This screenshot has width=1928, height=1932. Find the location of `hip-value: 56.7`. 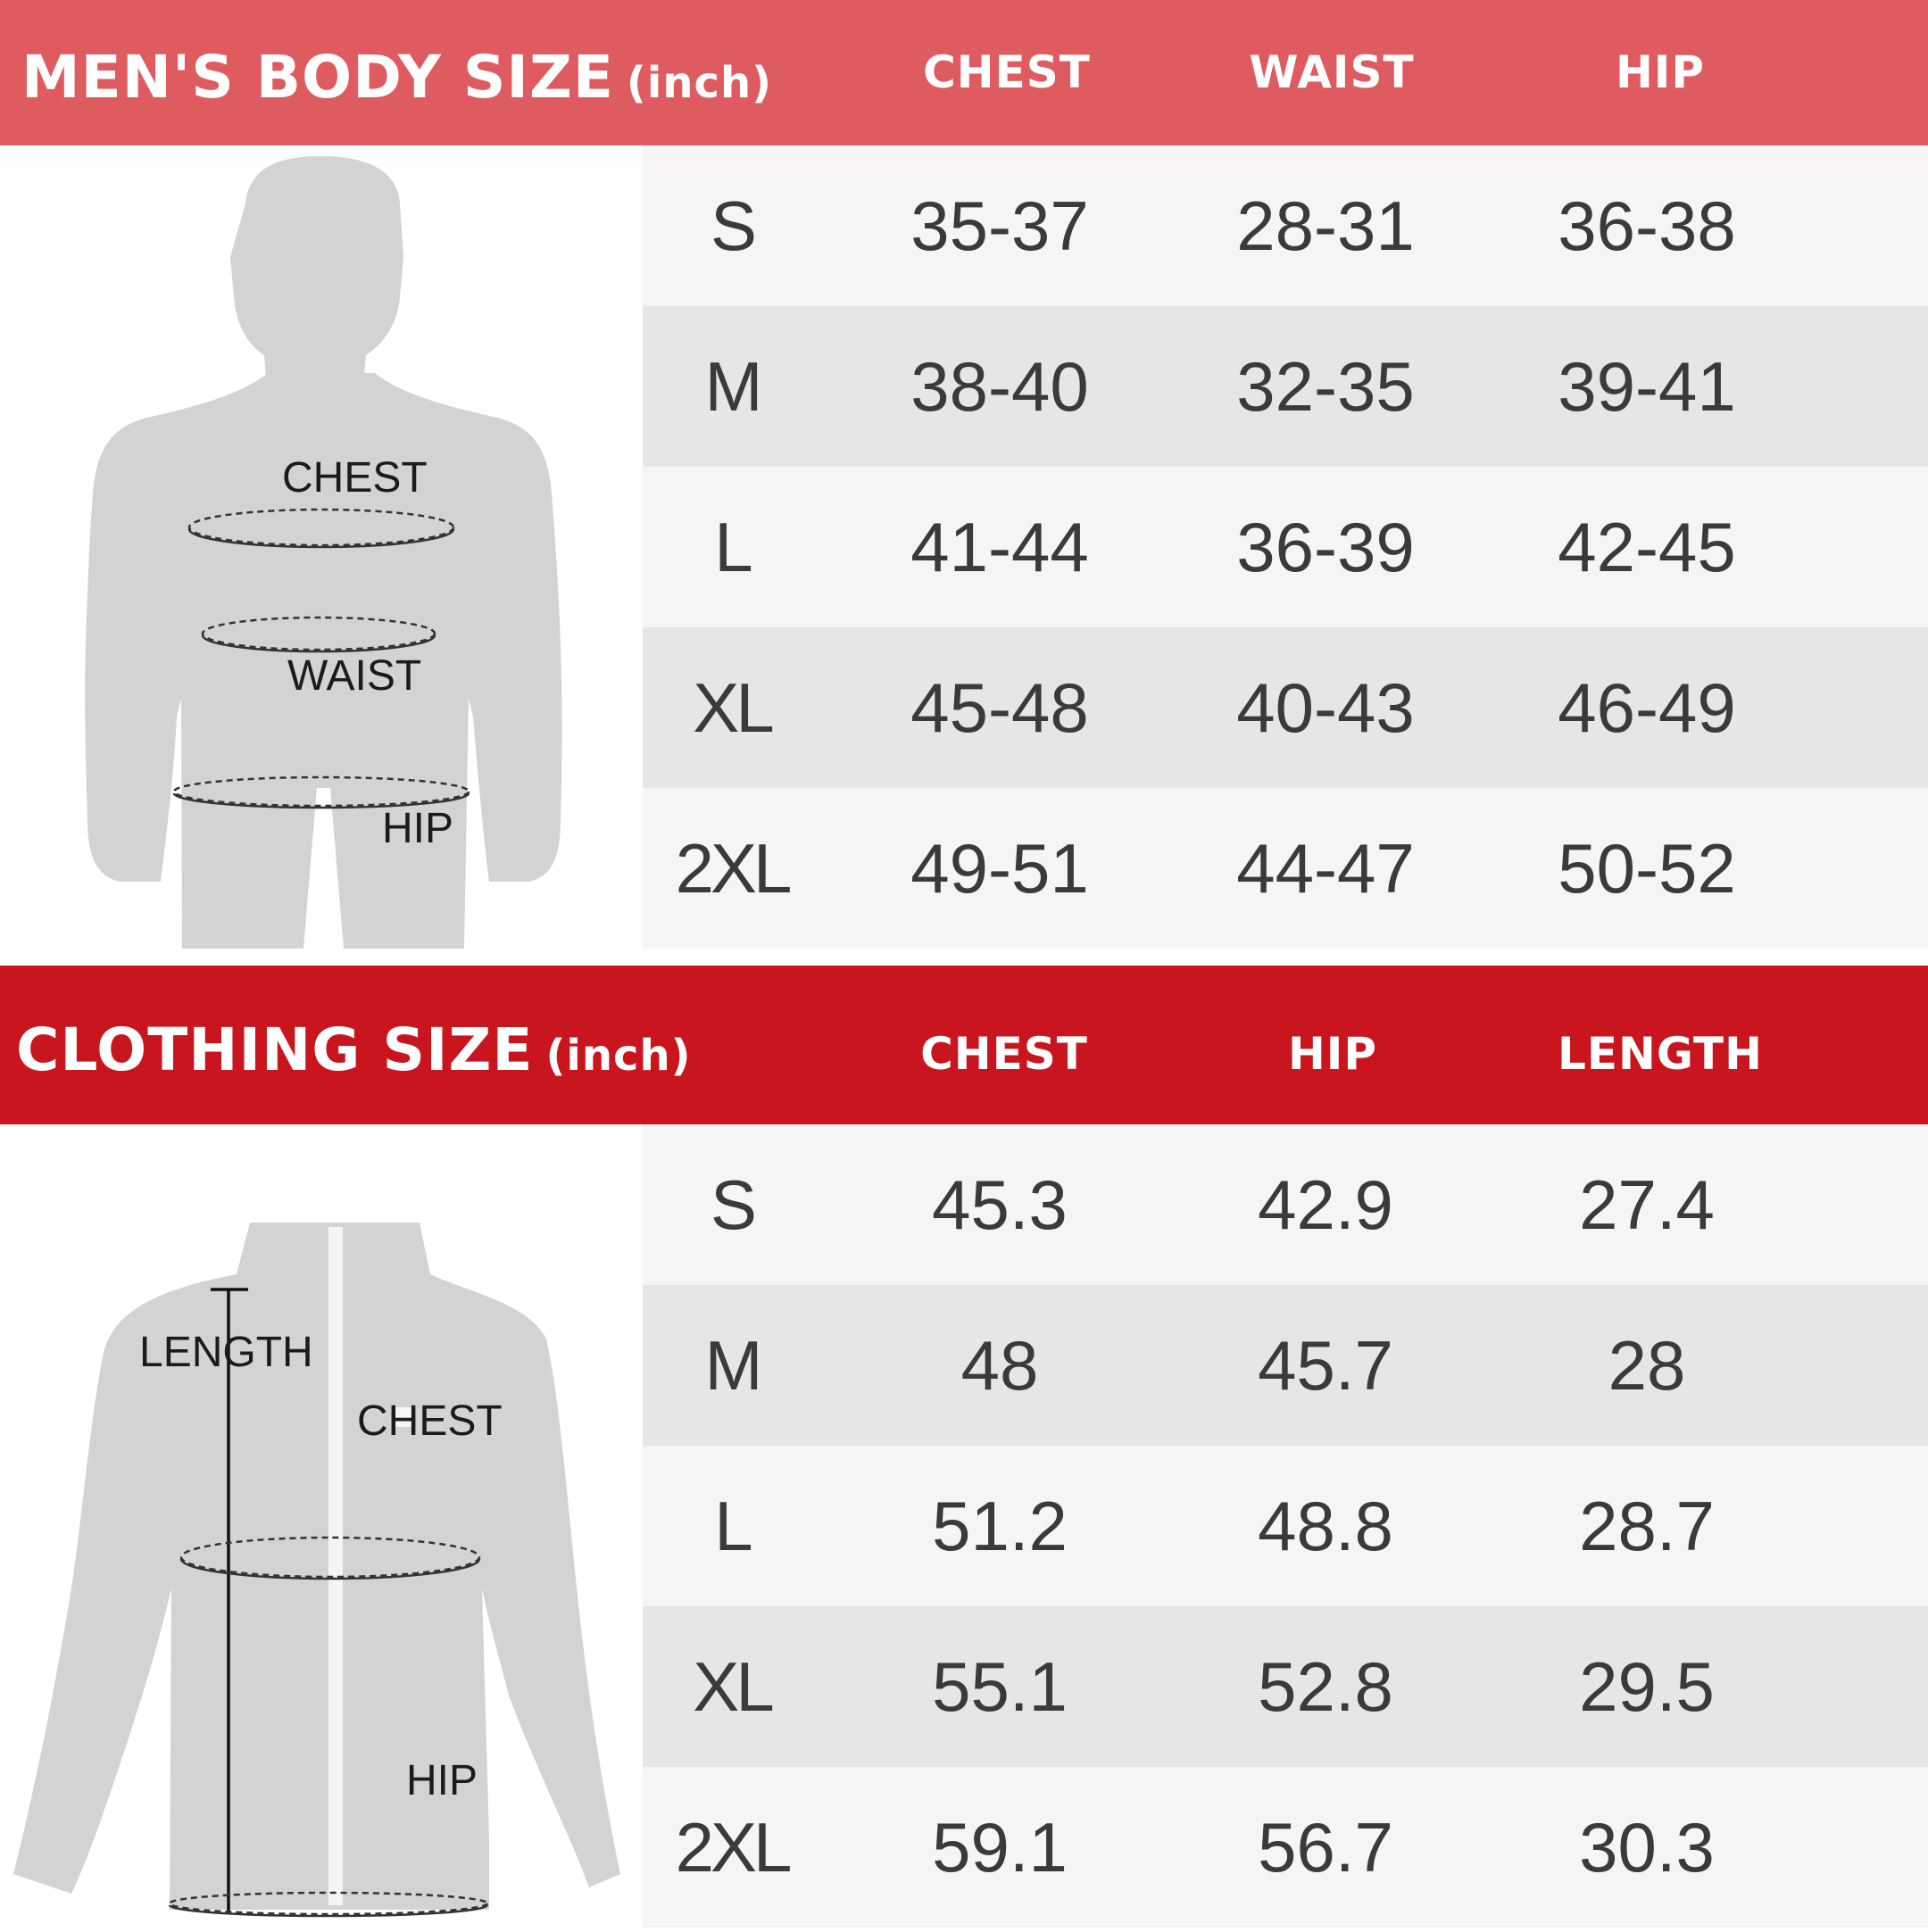

hip-value: 56.7 is located at coordinates (1325, 1847).